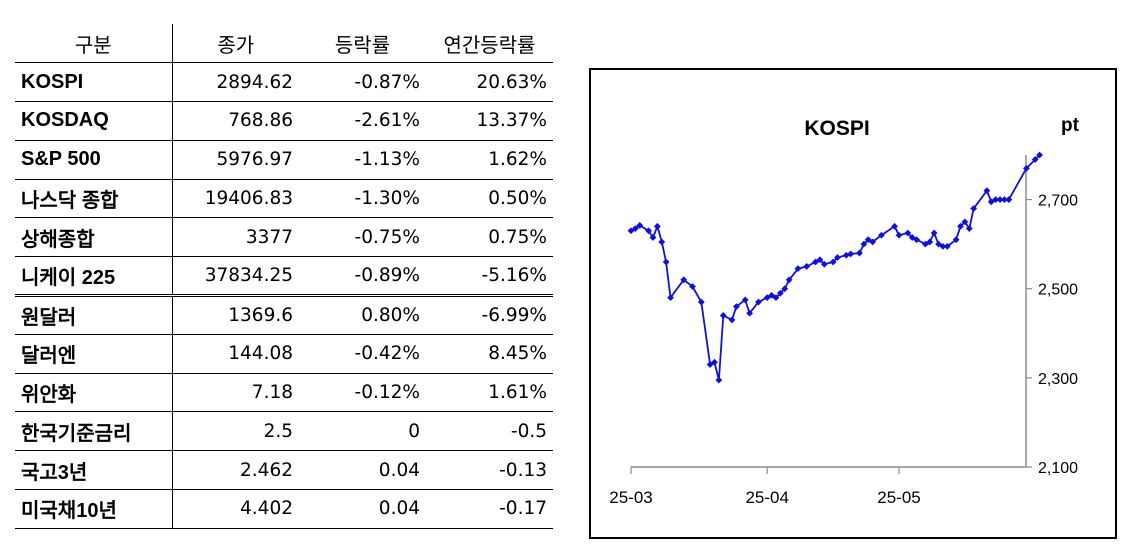 This screenshot has width=1132, height=558. I want to click on row-name: 달러엔, so click(94, 354).